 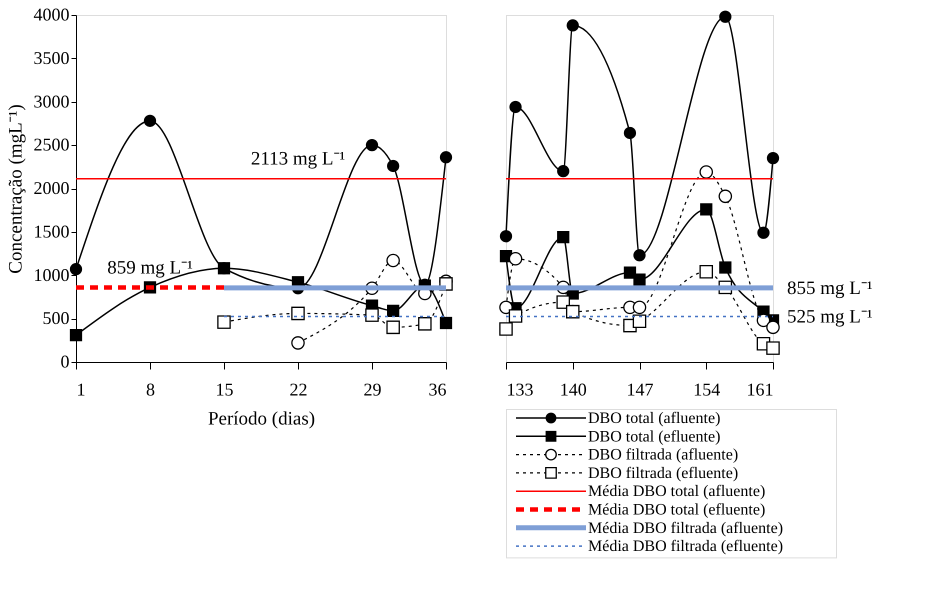 I want to click on y-tick-label: 2000, so click(x=52, y=188).